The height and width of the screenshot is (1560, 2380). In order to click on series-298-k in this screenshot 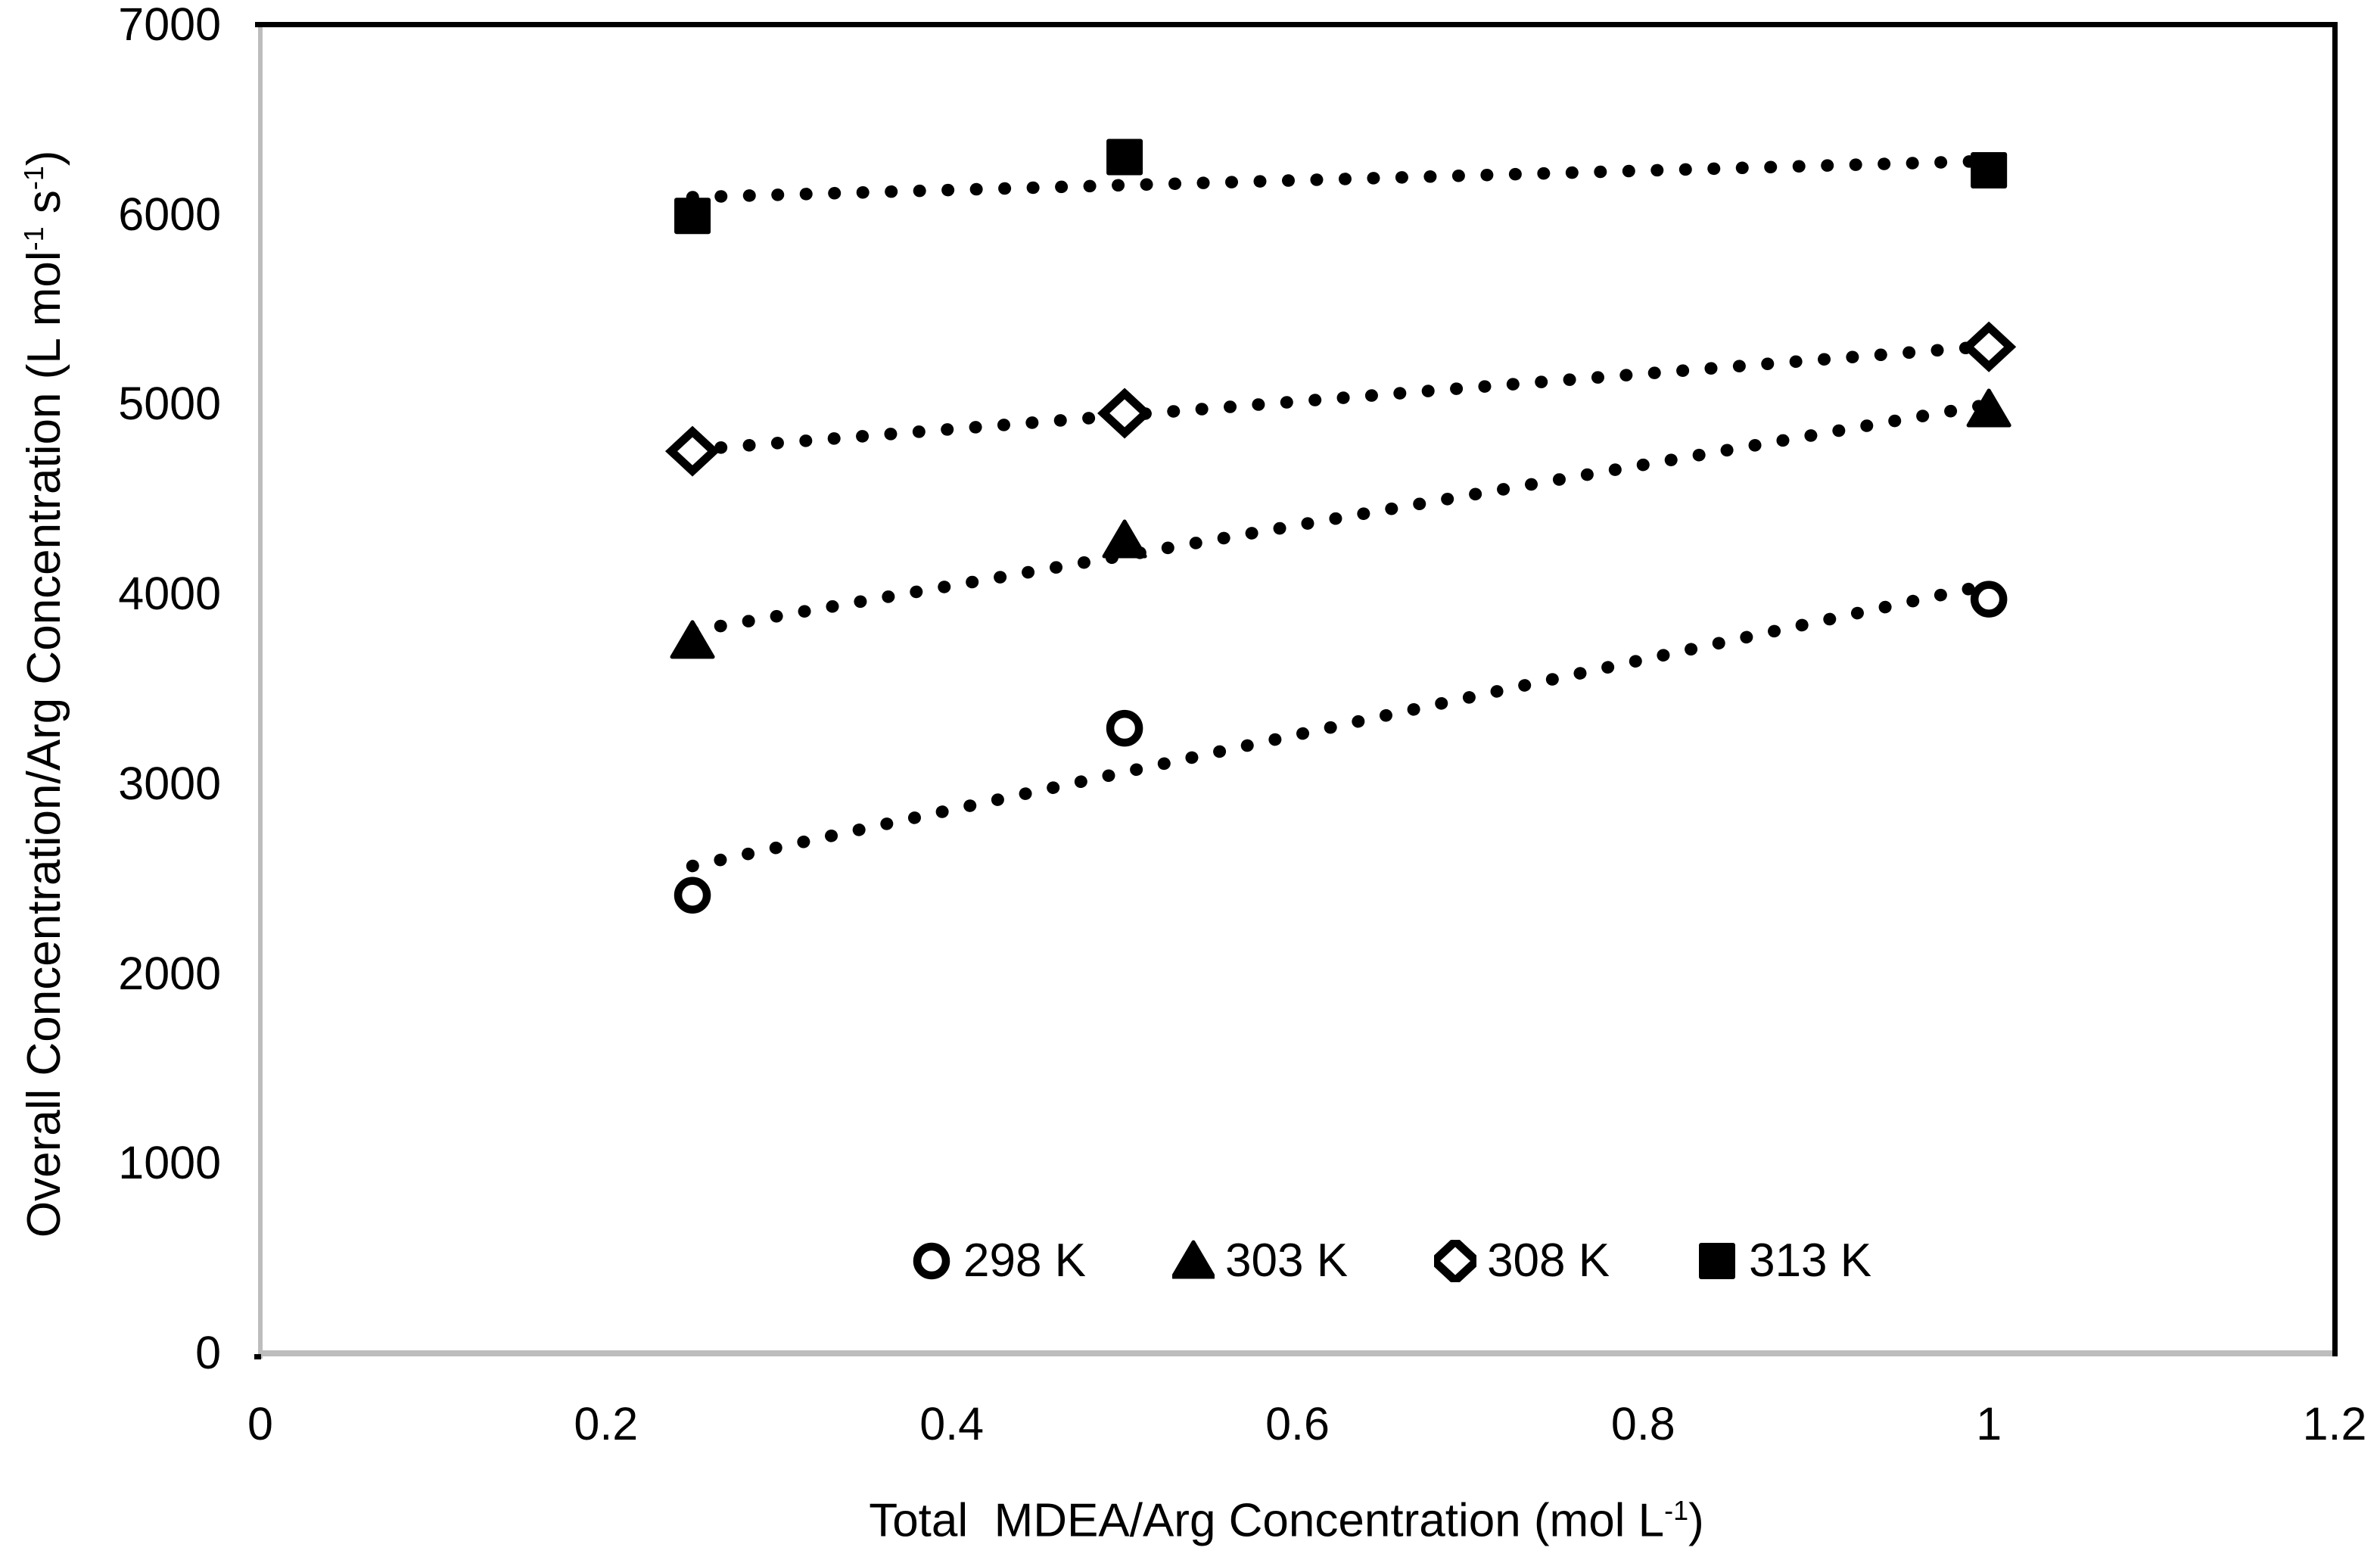, I will do `click(1341, 746)`.